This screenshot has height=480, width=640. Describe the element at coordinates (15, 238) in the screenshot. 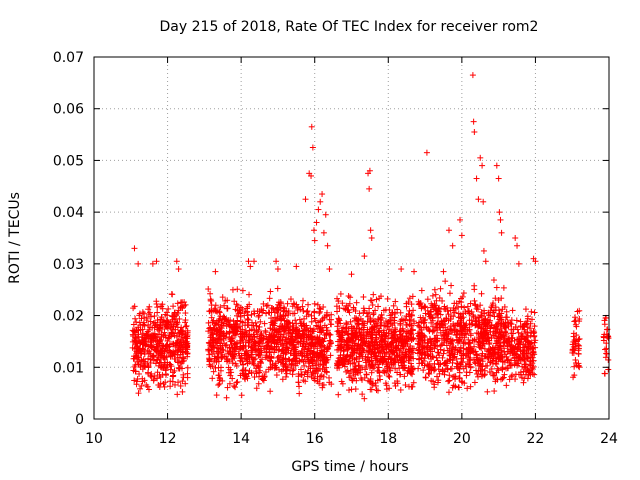

I see `y-axis-label: ROTI / TECUs` at that location.